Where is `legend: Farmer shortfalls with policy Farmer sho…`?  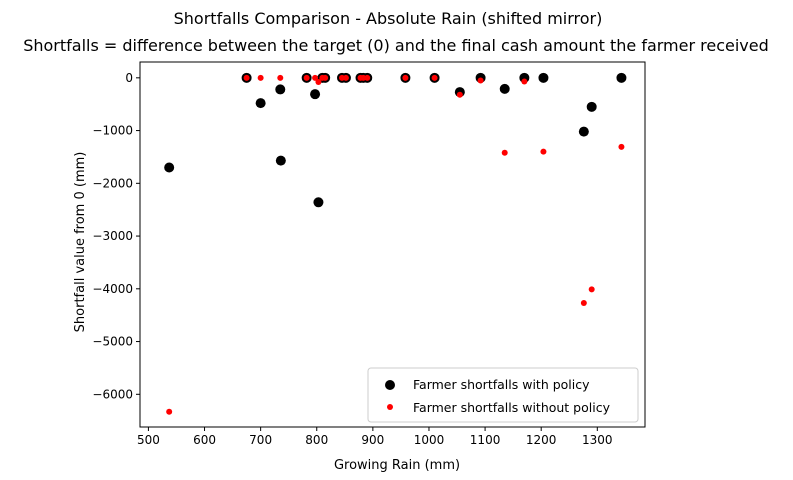 legend: Farmer shortfalls with policy Farmer sho… is located at coordinates (503, 395).